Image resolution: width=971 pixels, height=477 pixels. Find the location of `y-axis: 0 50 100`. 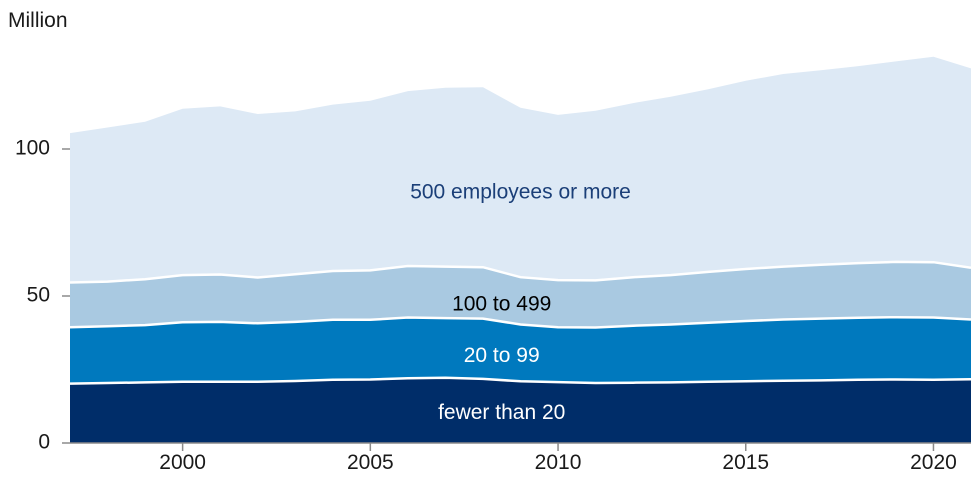

y-axis: 0 50 100 is located at coordinates (42, 295).